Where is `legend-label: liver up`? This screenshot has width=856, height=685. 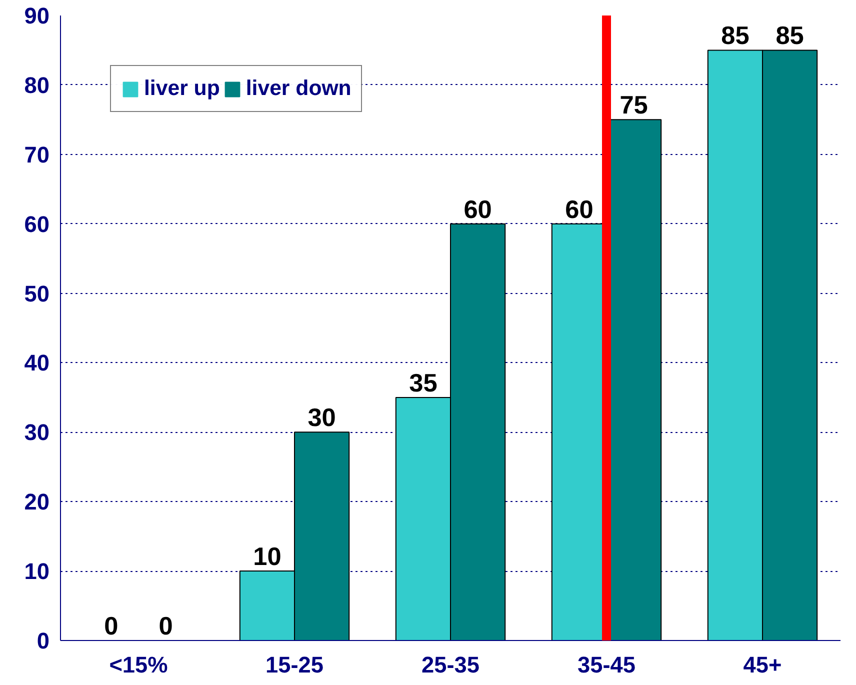 legend-label: liver up is located at coordinates (182, 88).